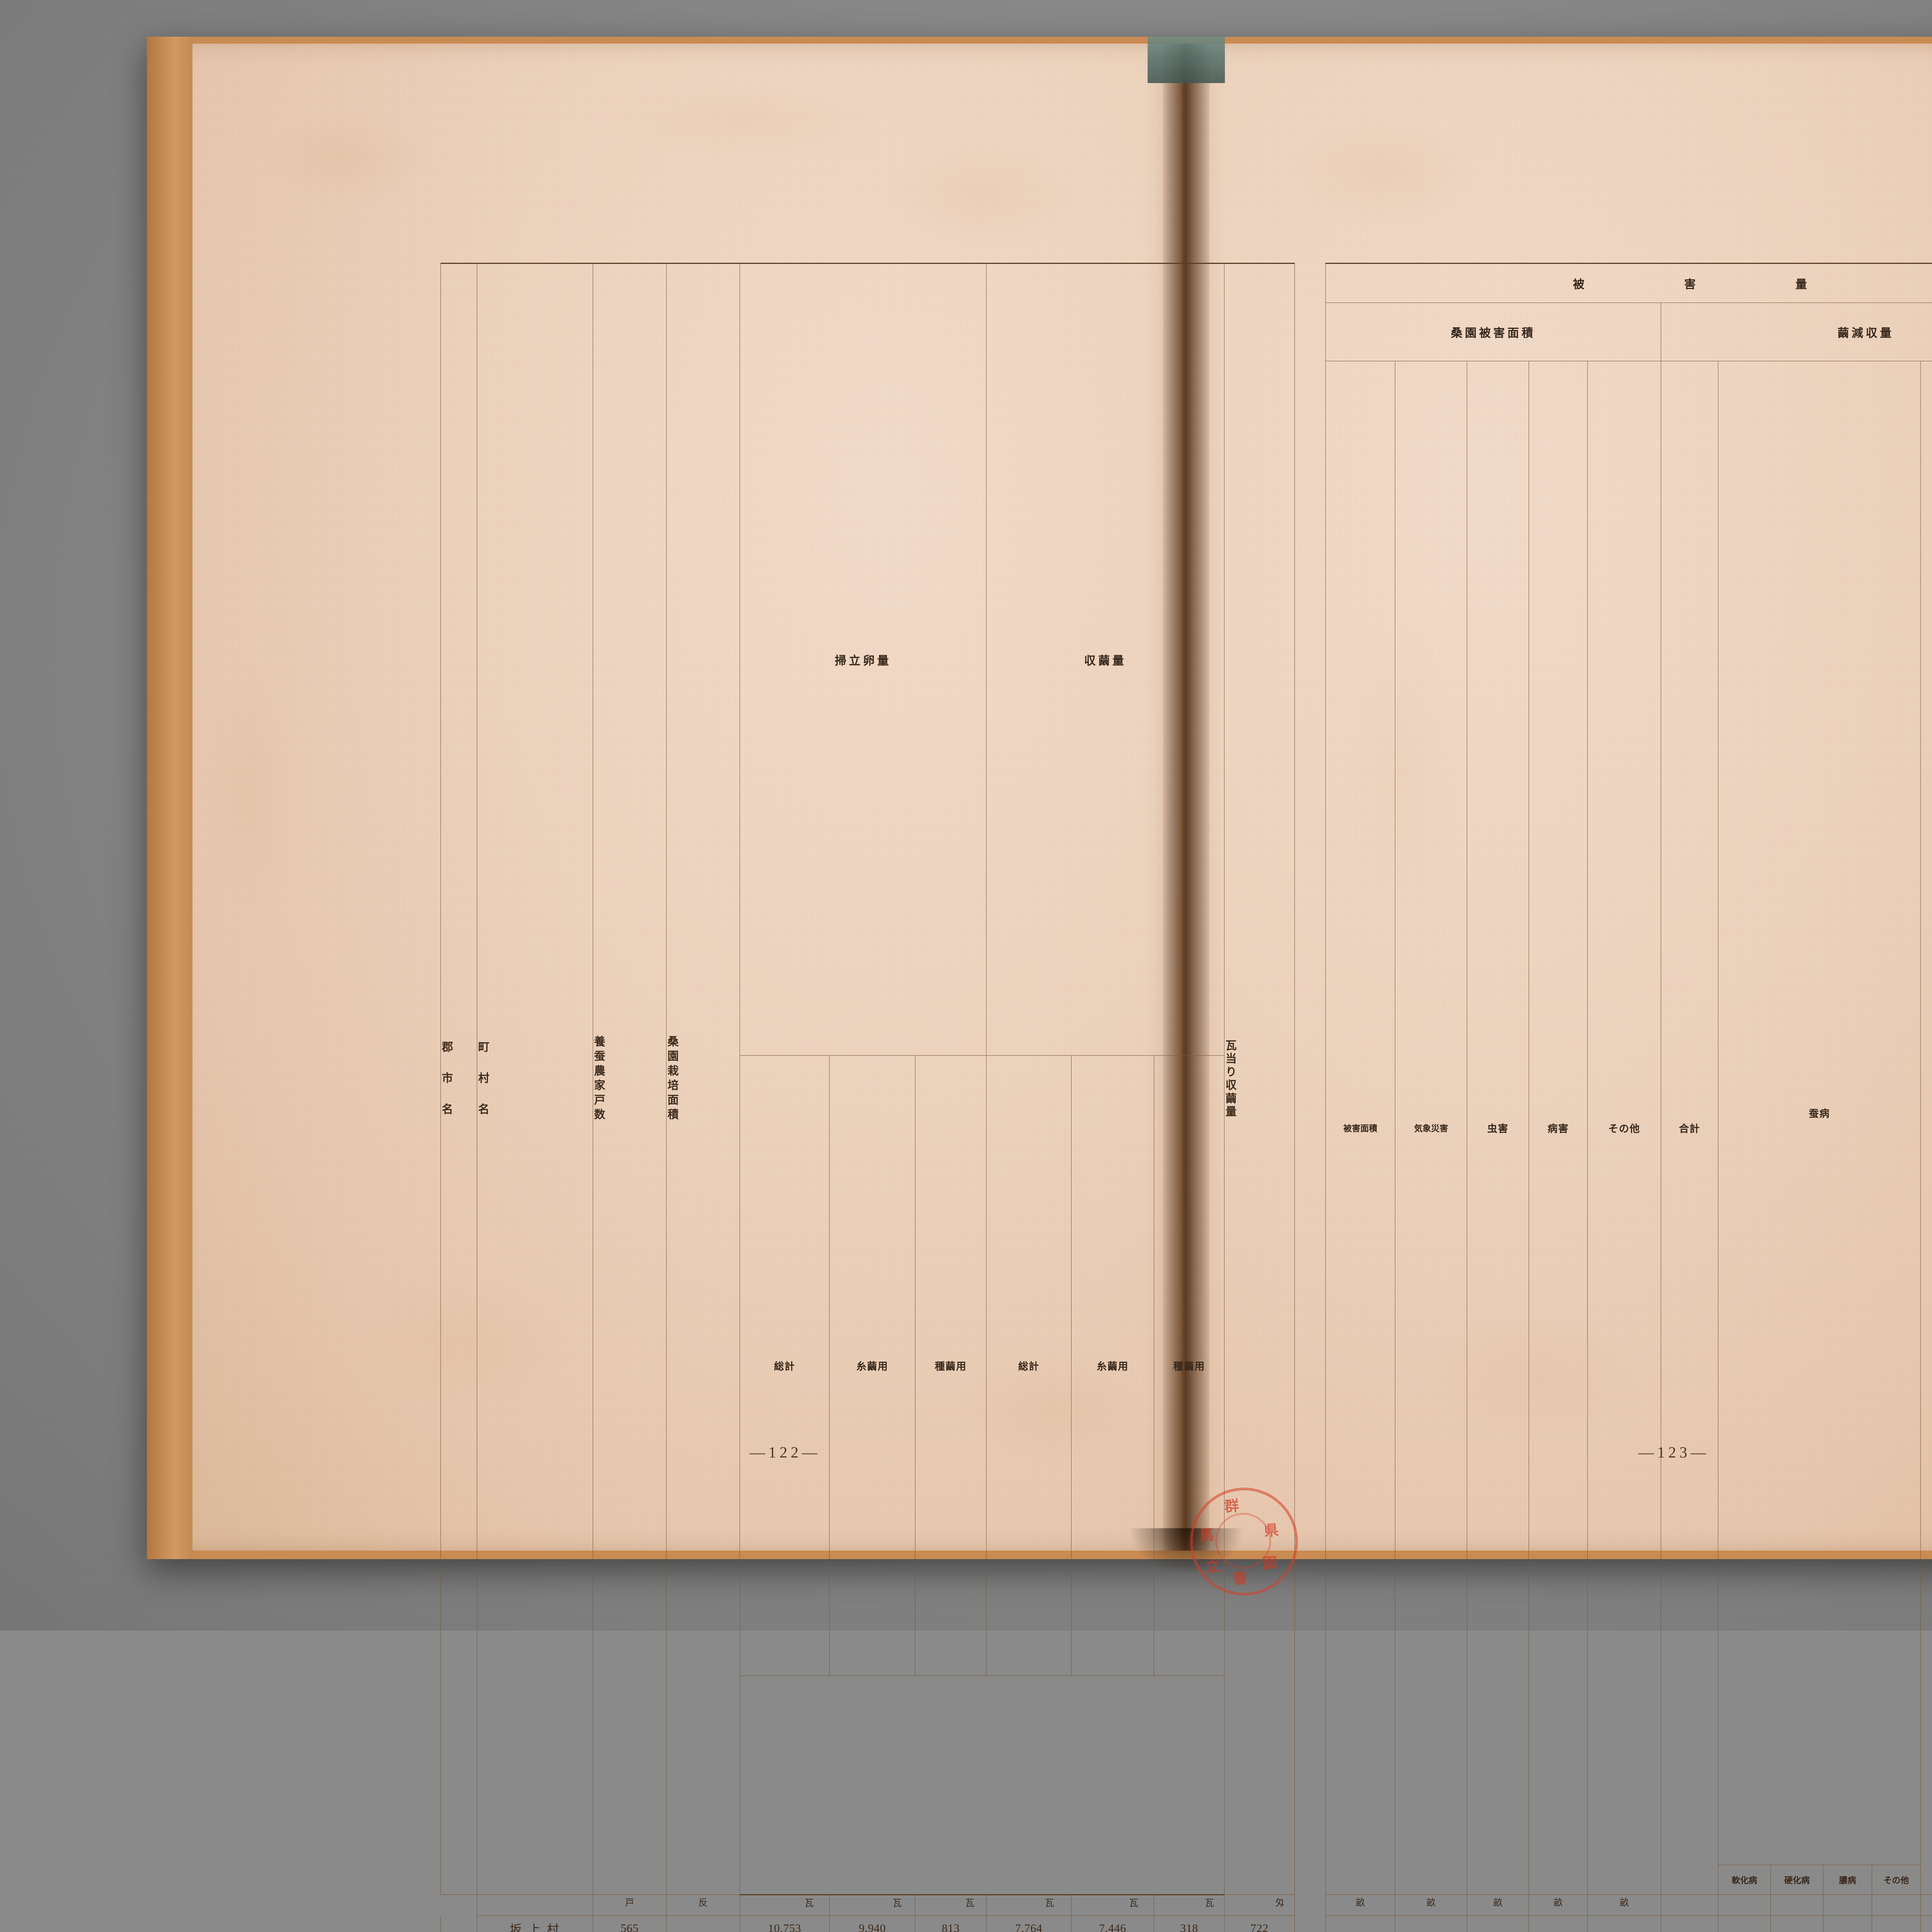 This screenshot has height=1932, width=1932. I want to click on group-head-cocoon-yield: 収繭量, so click(1106, 660).